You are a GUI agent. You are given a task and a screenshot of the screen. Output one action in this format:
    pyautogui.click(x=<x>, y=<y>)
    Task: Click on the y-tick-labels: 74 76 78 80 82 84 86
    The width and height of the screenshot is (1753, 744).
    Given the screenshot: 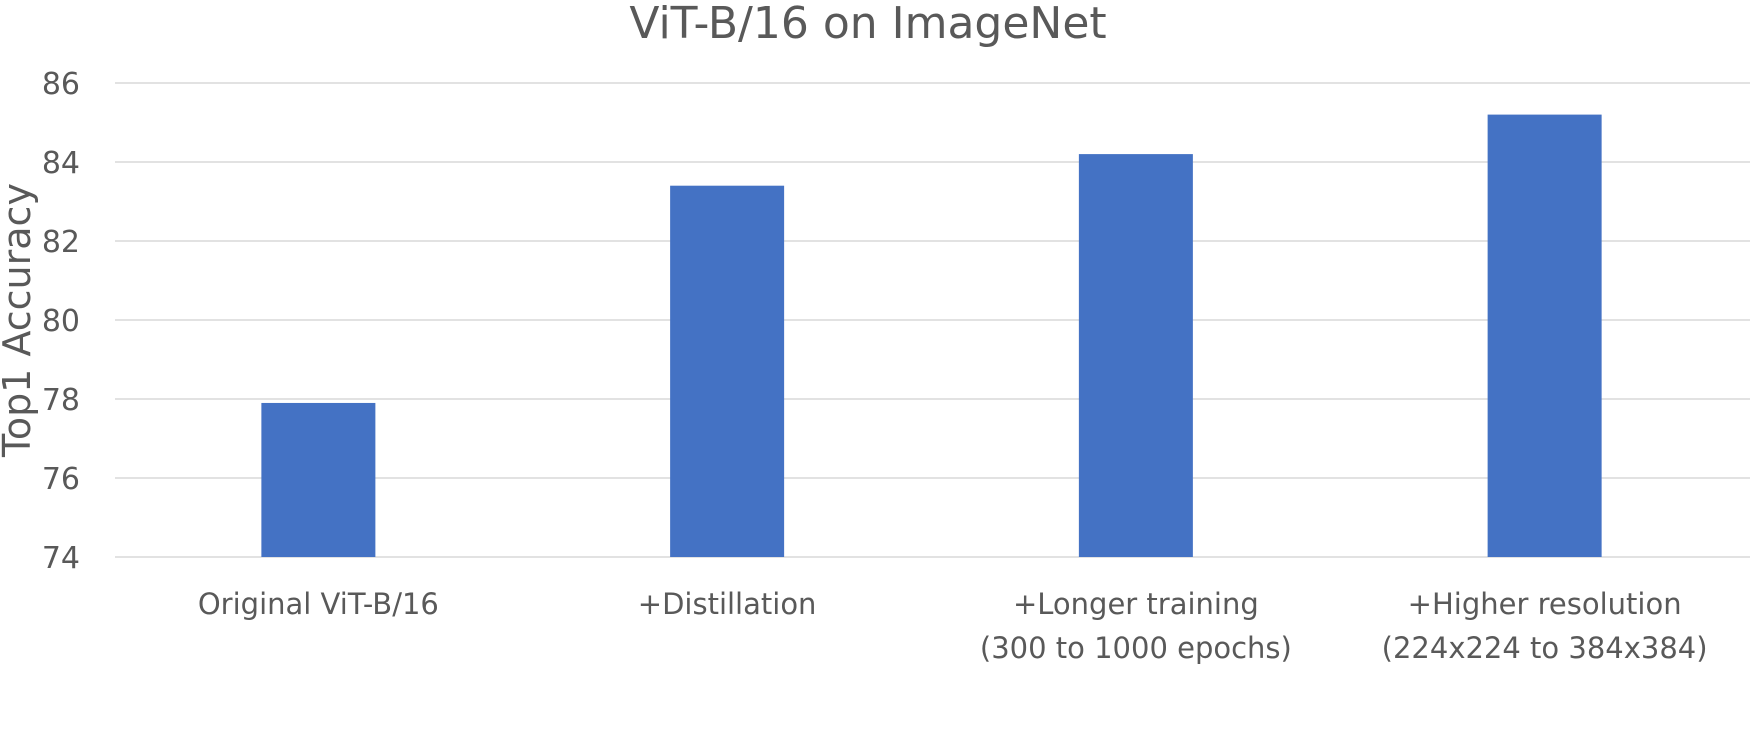 What is the action you would take?
    pyautogui.click(x=61, y=321)
    